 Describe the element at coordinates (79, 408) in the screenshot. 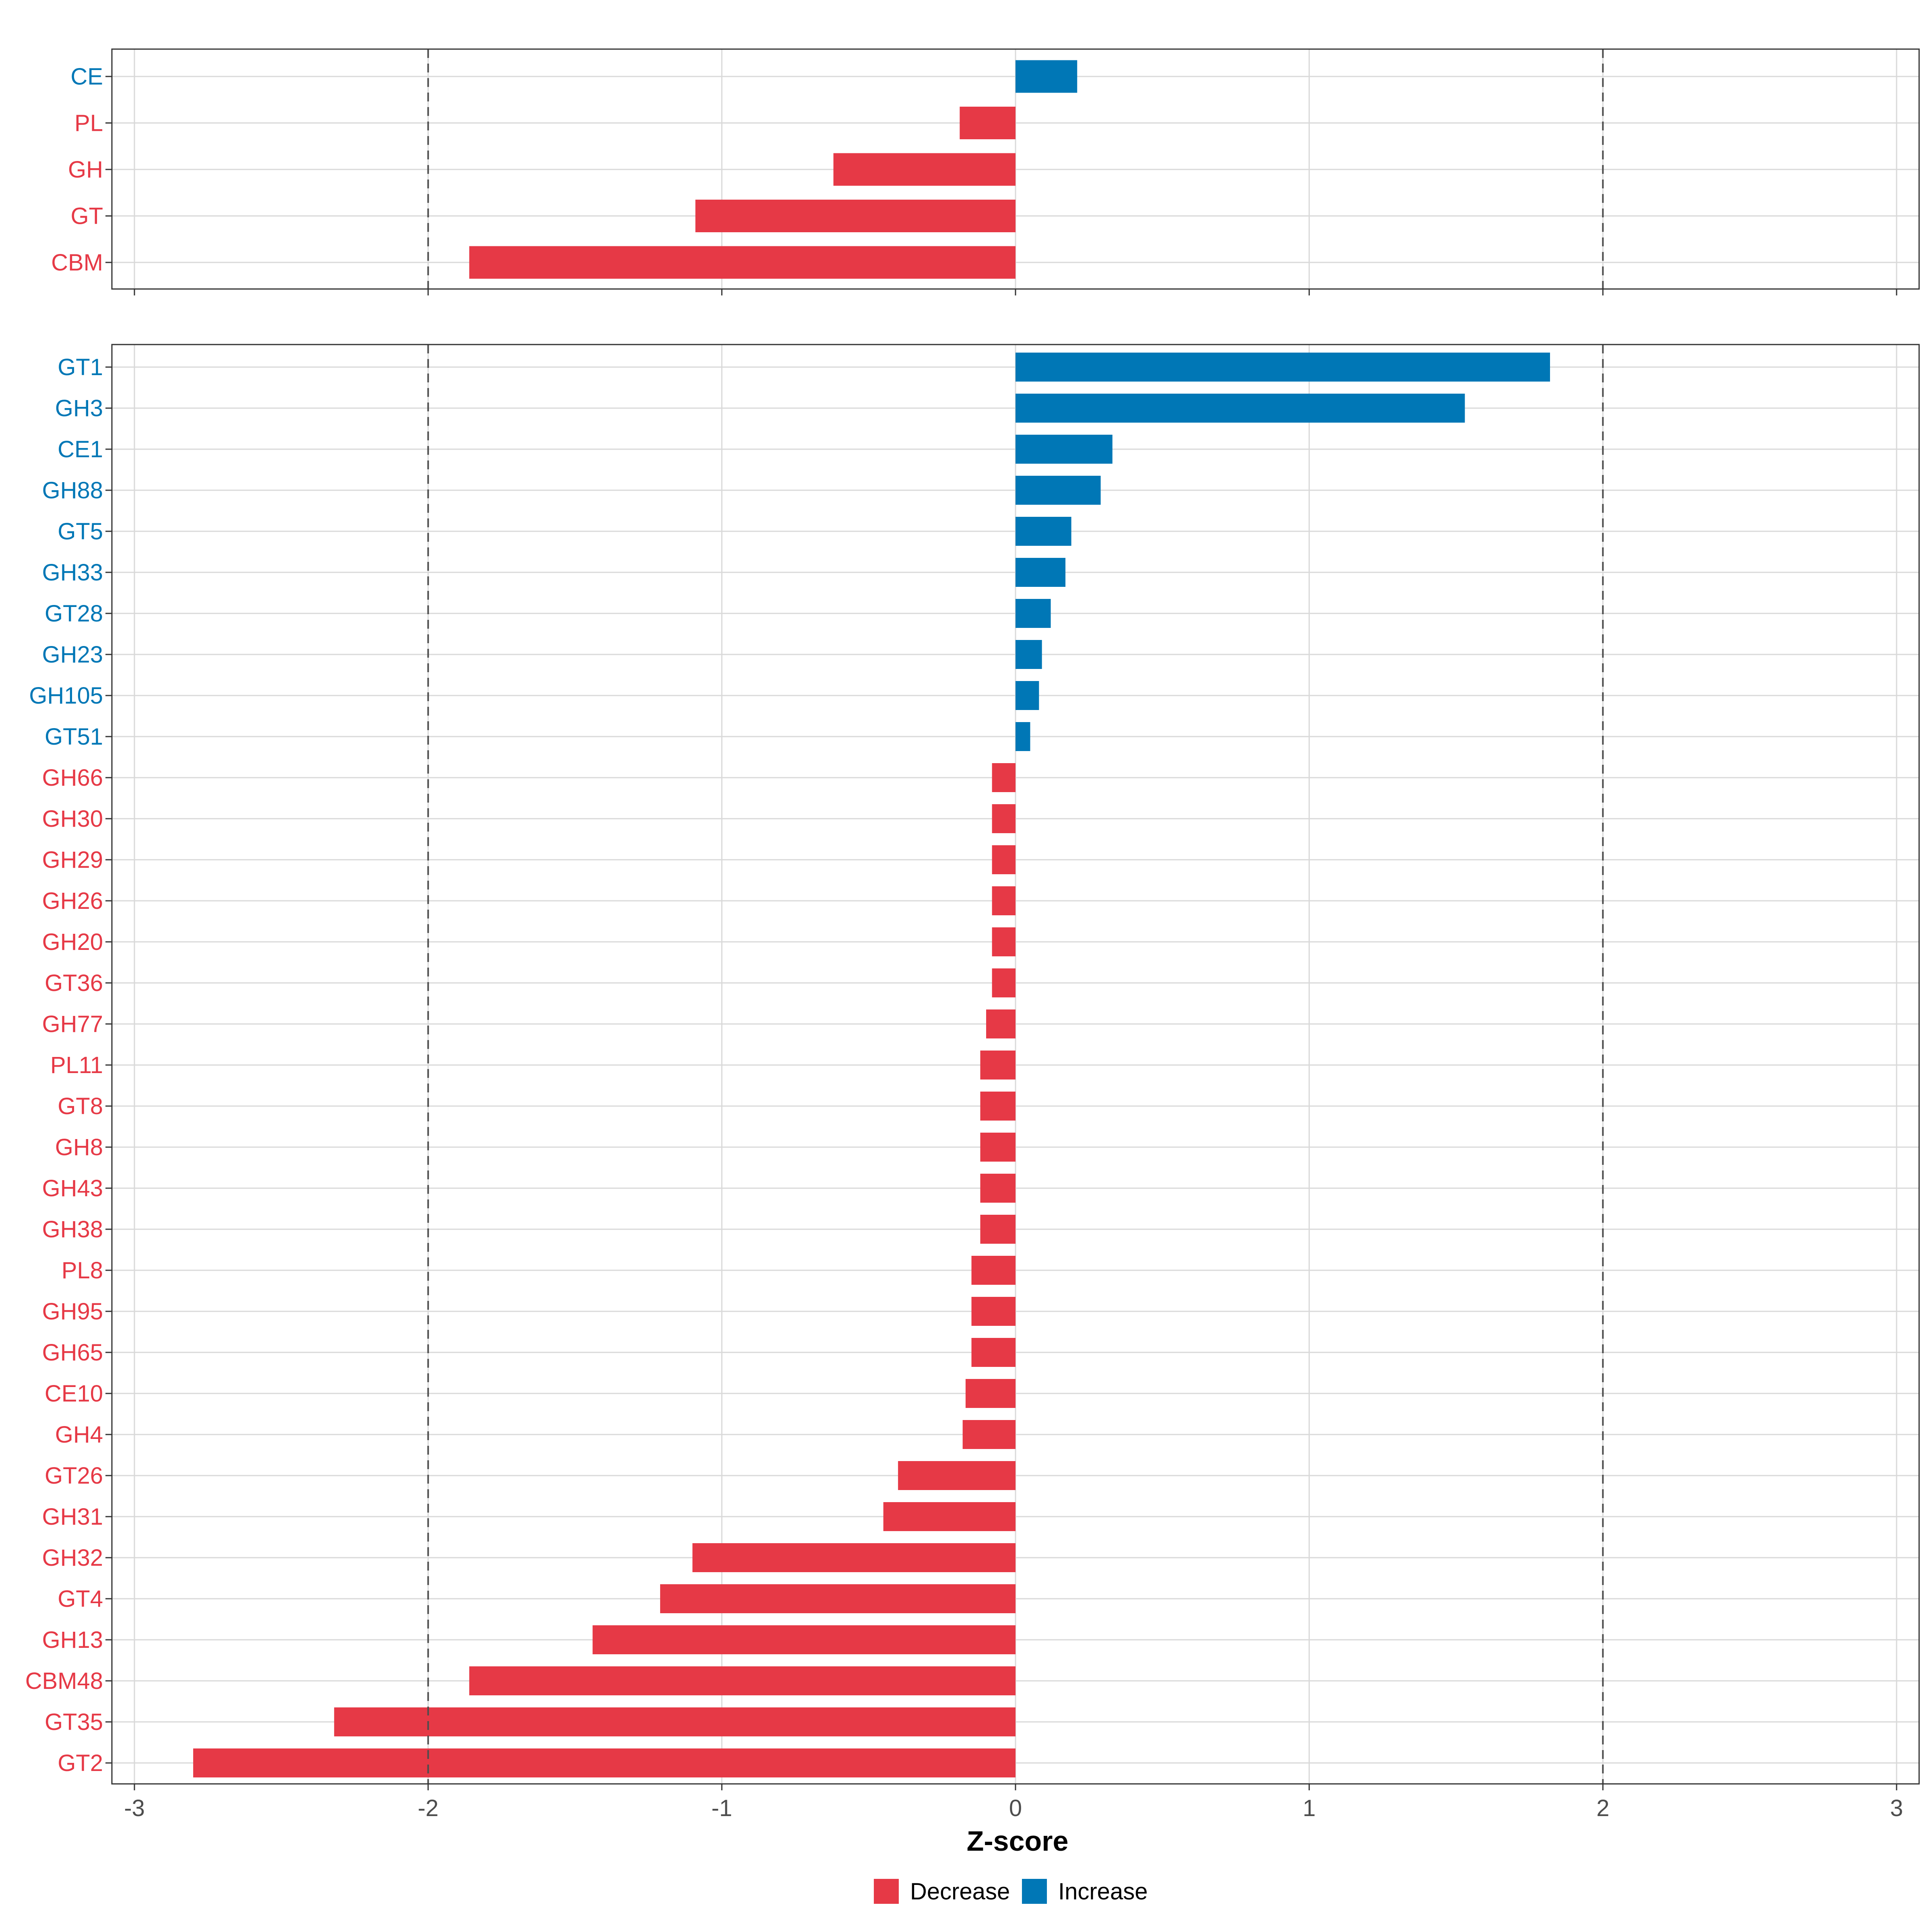

I see `category-label: GH3` at that location.